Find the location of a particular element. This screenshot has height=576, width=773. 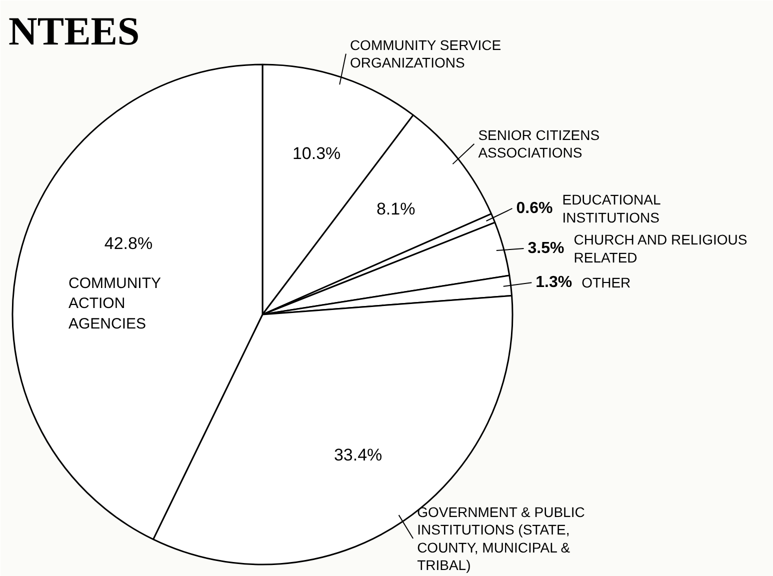

chart-title: NTEES is located at coordinates (74, 31).